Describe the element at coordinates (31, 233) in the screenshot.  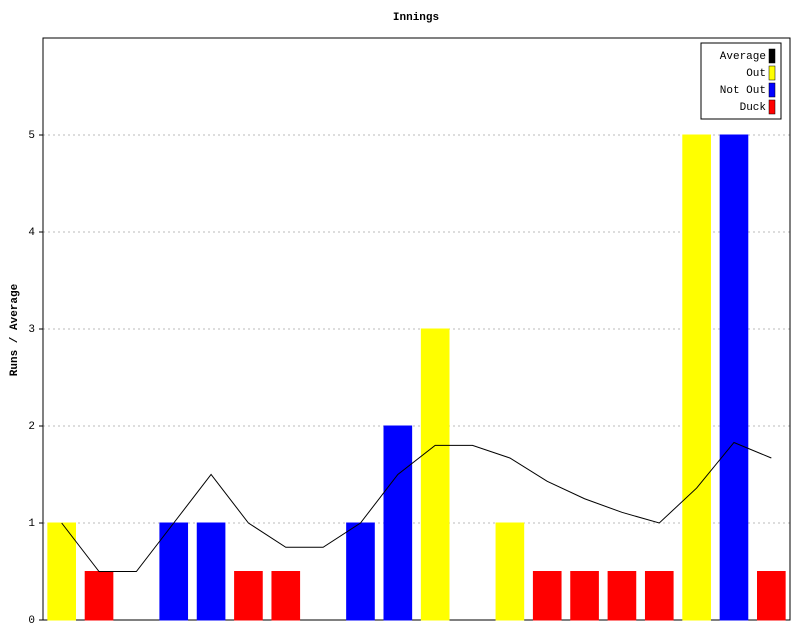
I see `y-tick-label: 4` at that location.